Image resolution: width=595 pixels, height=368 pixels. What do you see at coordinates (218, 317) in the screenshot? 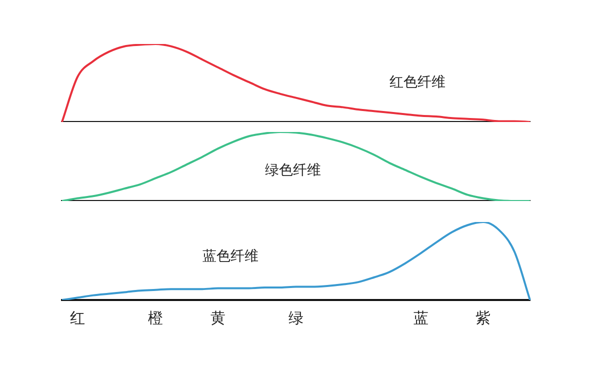
I see `x-tick-label: 黄` at bounding box center [218, 317].